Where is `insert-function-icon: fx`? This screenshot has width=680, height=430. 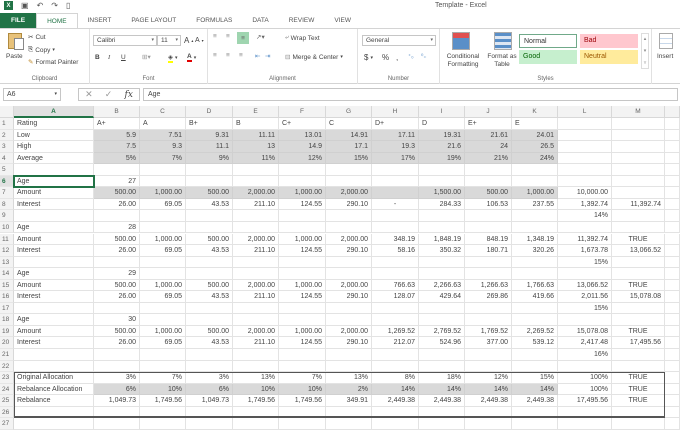
insert-function-icon: fx is located at coordinates (128, 94).